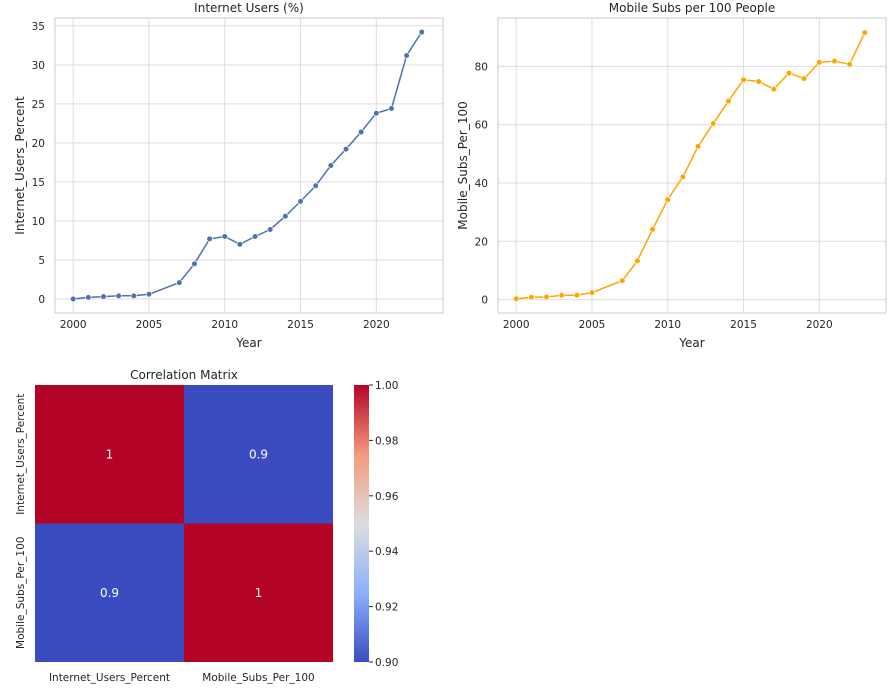 This screenshot has height=692, width=892. I want to click on chart-title: Internet Users (%), so click(249, 8).